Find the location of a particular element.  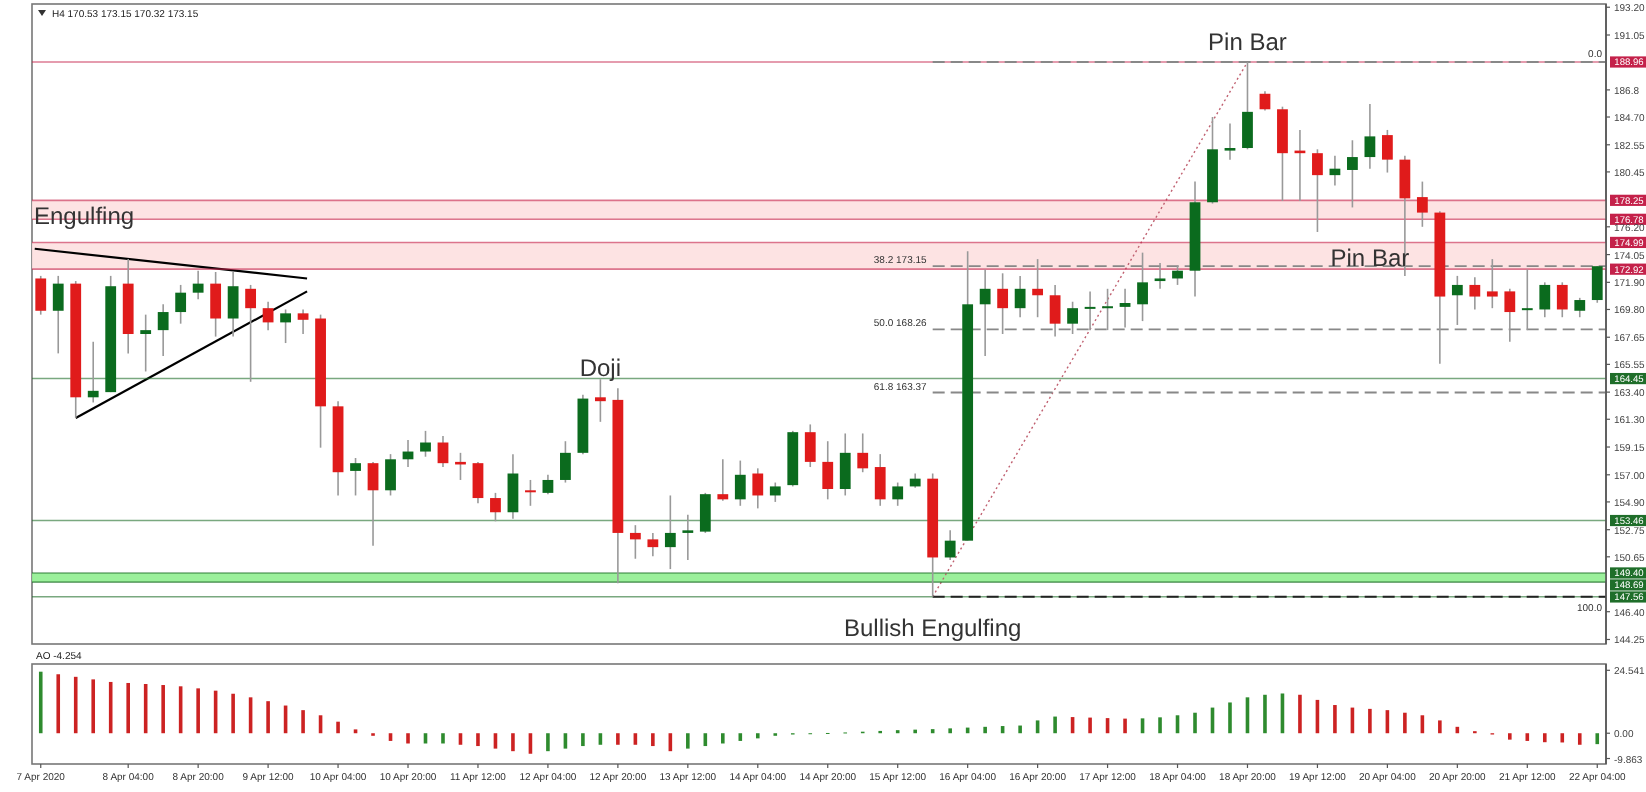

annotation: Engulfing is located at coordinates (84, 216).